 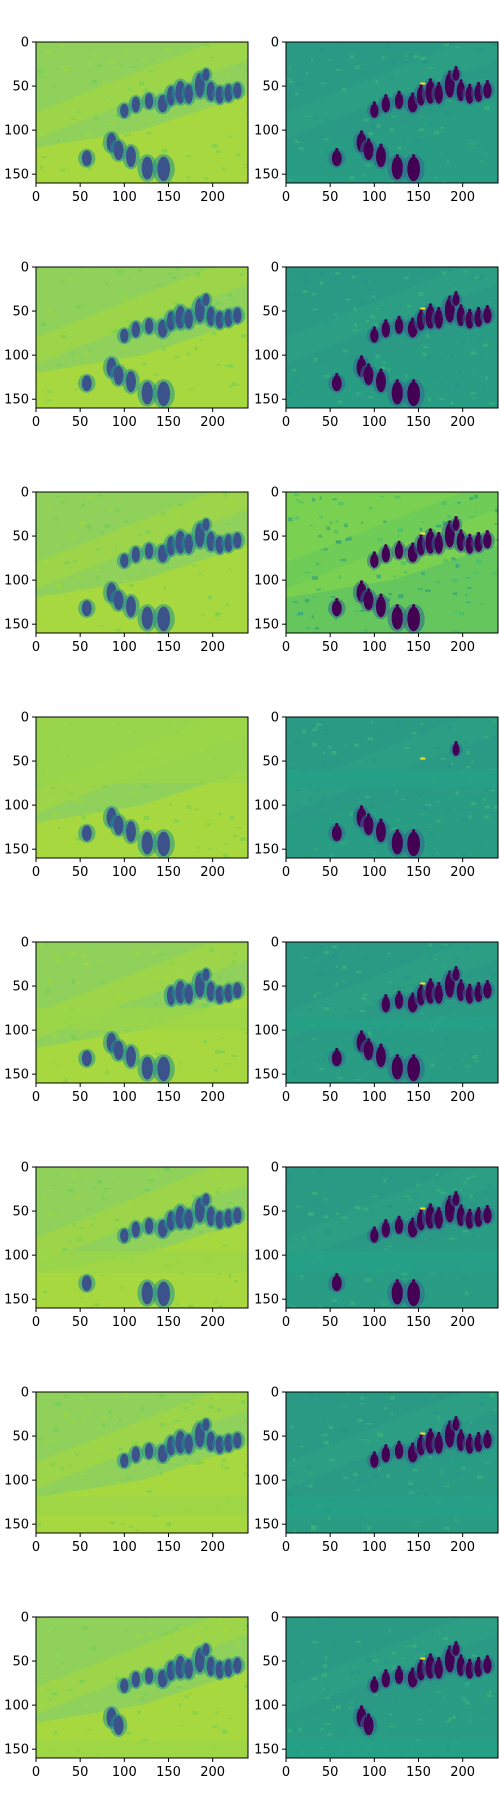 What do you see at coordinates (418, 1547) in the screenshot?
I see `x-tick-label: 150` at bounding box center [418, 1547].